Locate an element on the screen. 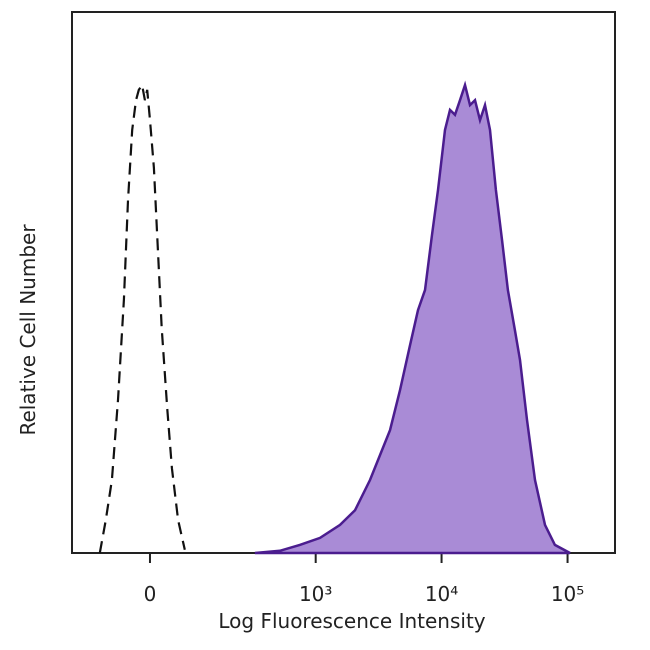 The height and width of the screenshot is (650, 650). x-axis-label: Log Fluorescence Intensity is located at coordinates (351, 621).